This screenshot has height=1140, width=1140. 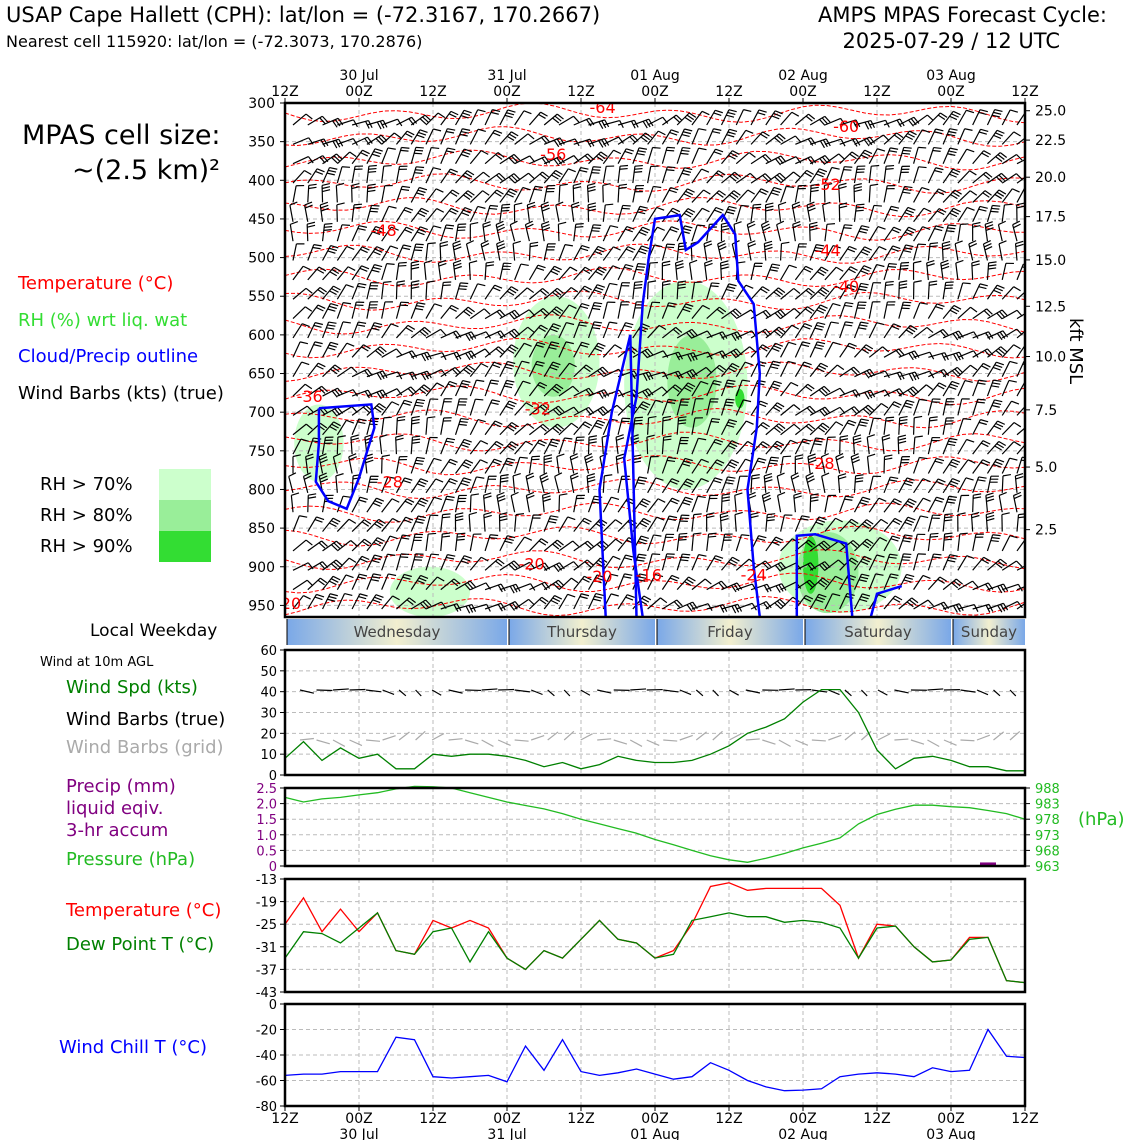 I want to click on temp-panel-ytick-label: -13, so click(x=266, y=880).